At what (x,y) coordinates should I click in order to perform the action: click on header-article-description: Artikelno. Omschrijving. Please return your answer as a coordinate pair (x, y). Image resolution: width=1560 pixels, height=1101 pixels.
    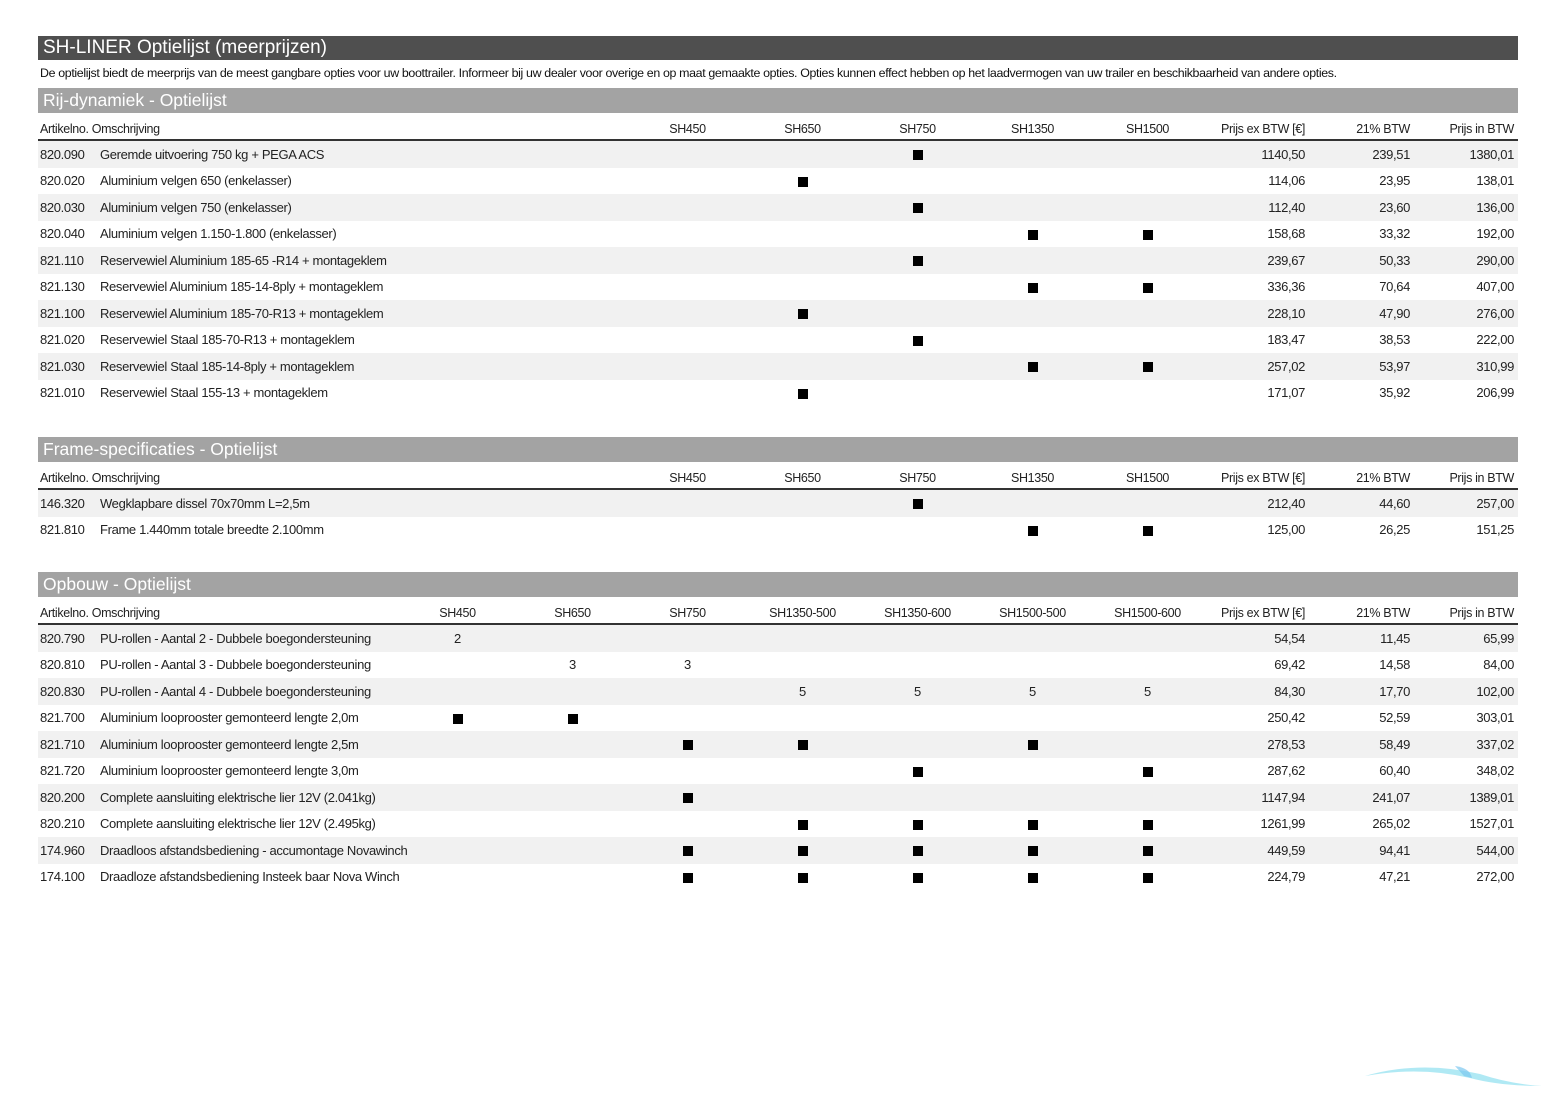
    Looking at the image, I should click on (100, 478).